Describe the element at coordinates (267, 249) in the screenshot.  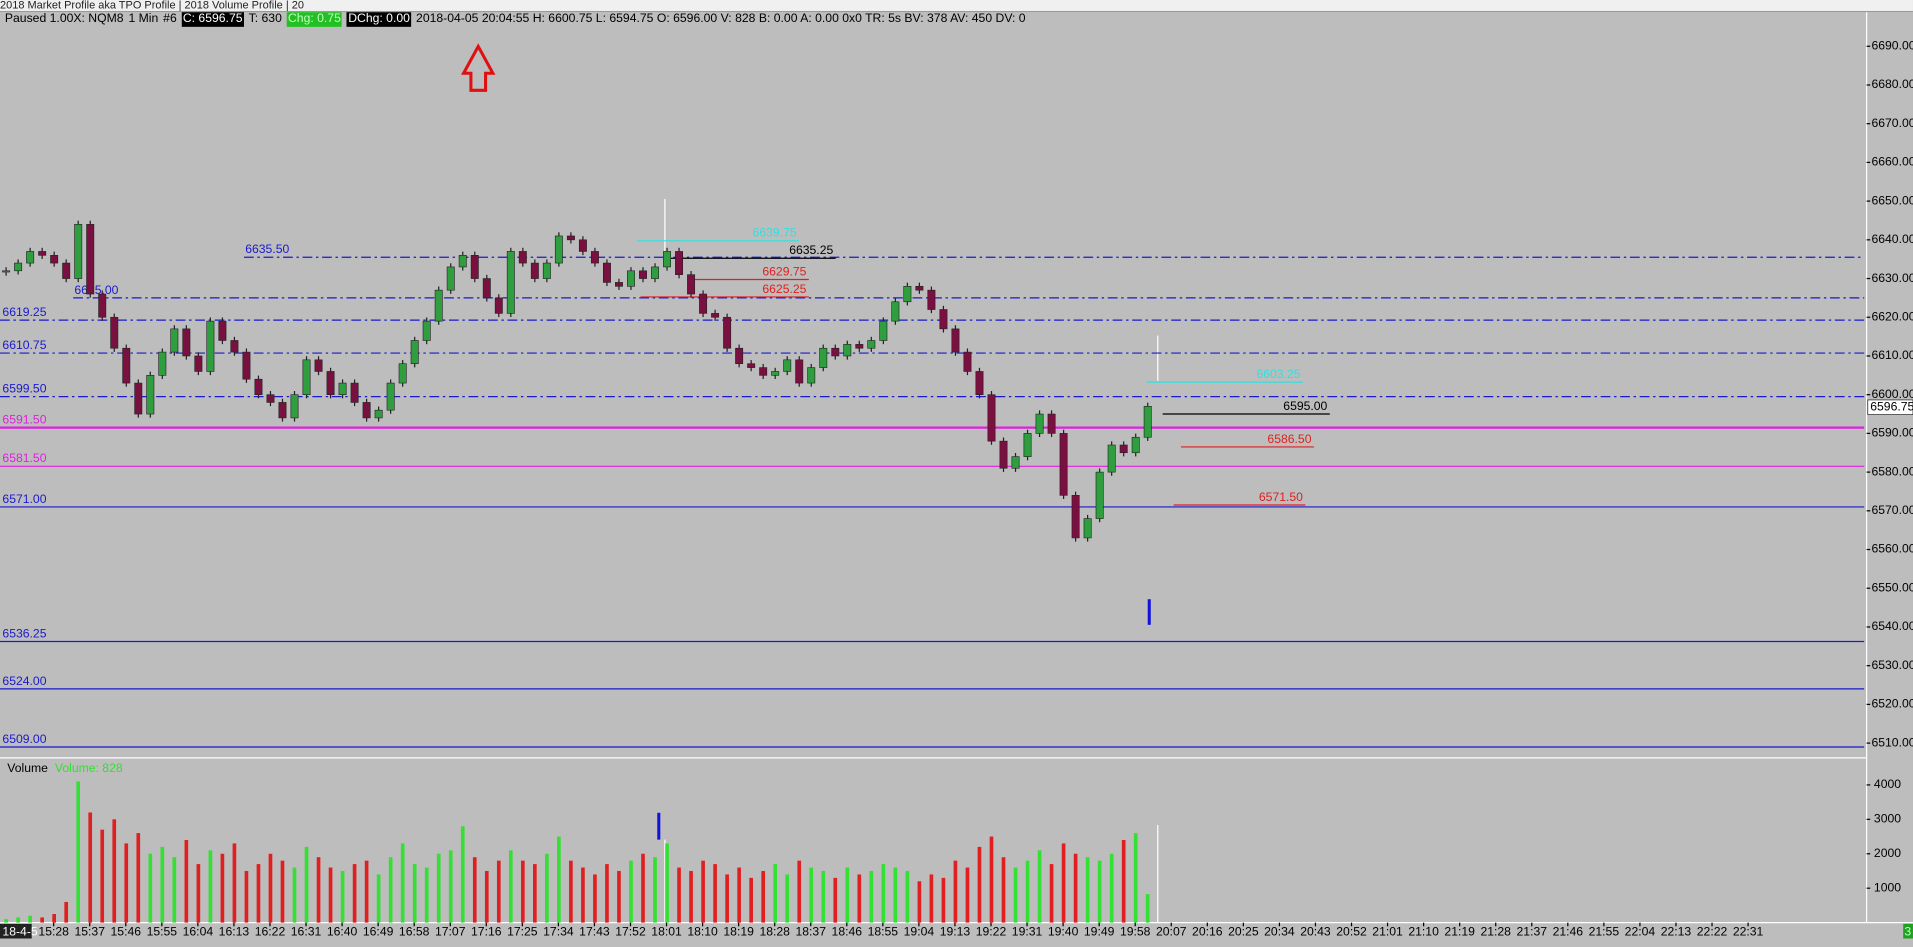
I see `level-label: 6635.50` at that location.